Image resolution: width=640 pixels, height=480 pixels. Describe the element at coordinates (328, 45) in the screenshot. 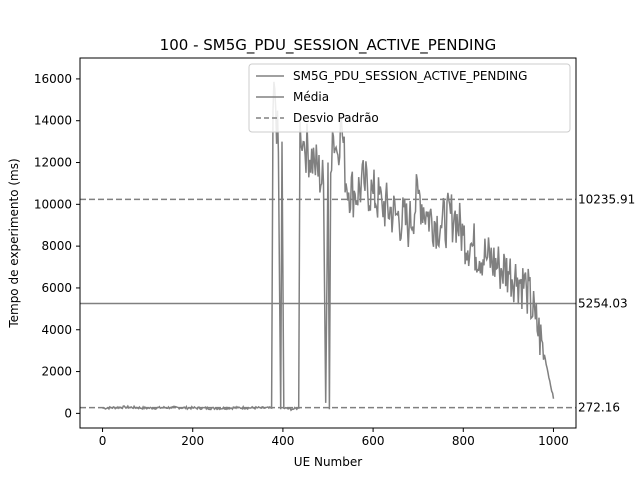

I see `chart-title: 100 - SM5G_PDU_SESSION_ACTIVE_PENDING` at that location.